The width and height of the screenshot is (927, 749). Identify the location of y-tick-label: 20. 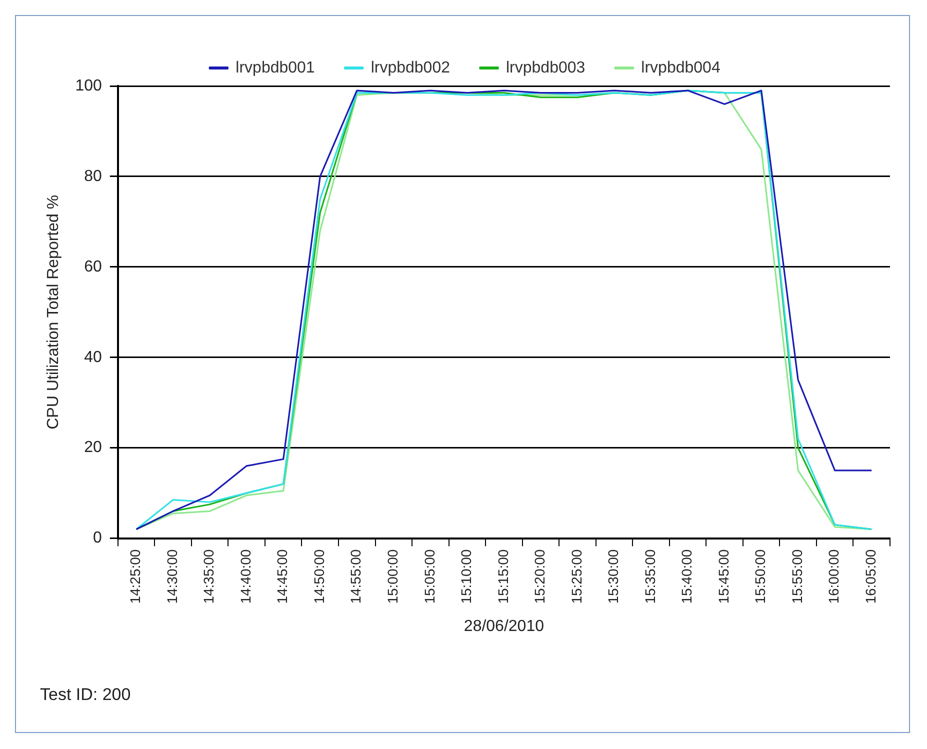
(93, 447).